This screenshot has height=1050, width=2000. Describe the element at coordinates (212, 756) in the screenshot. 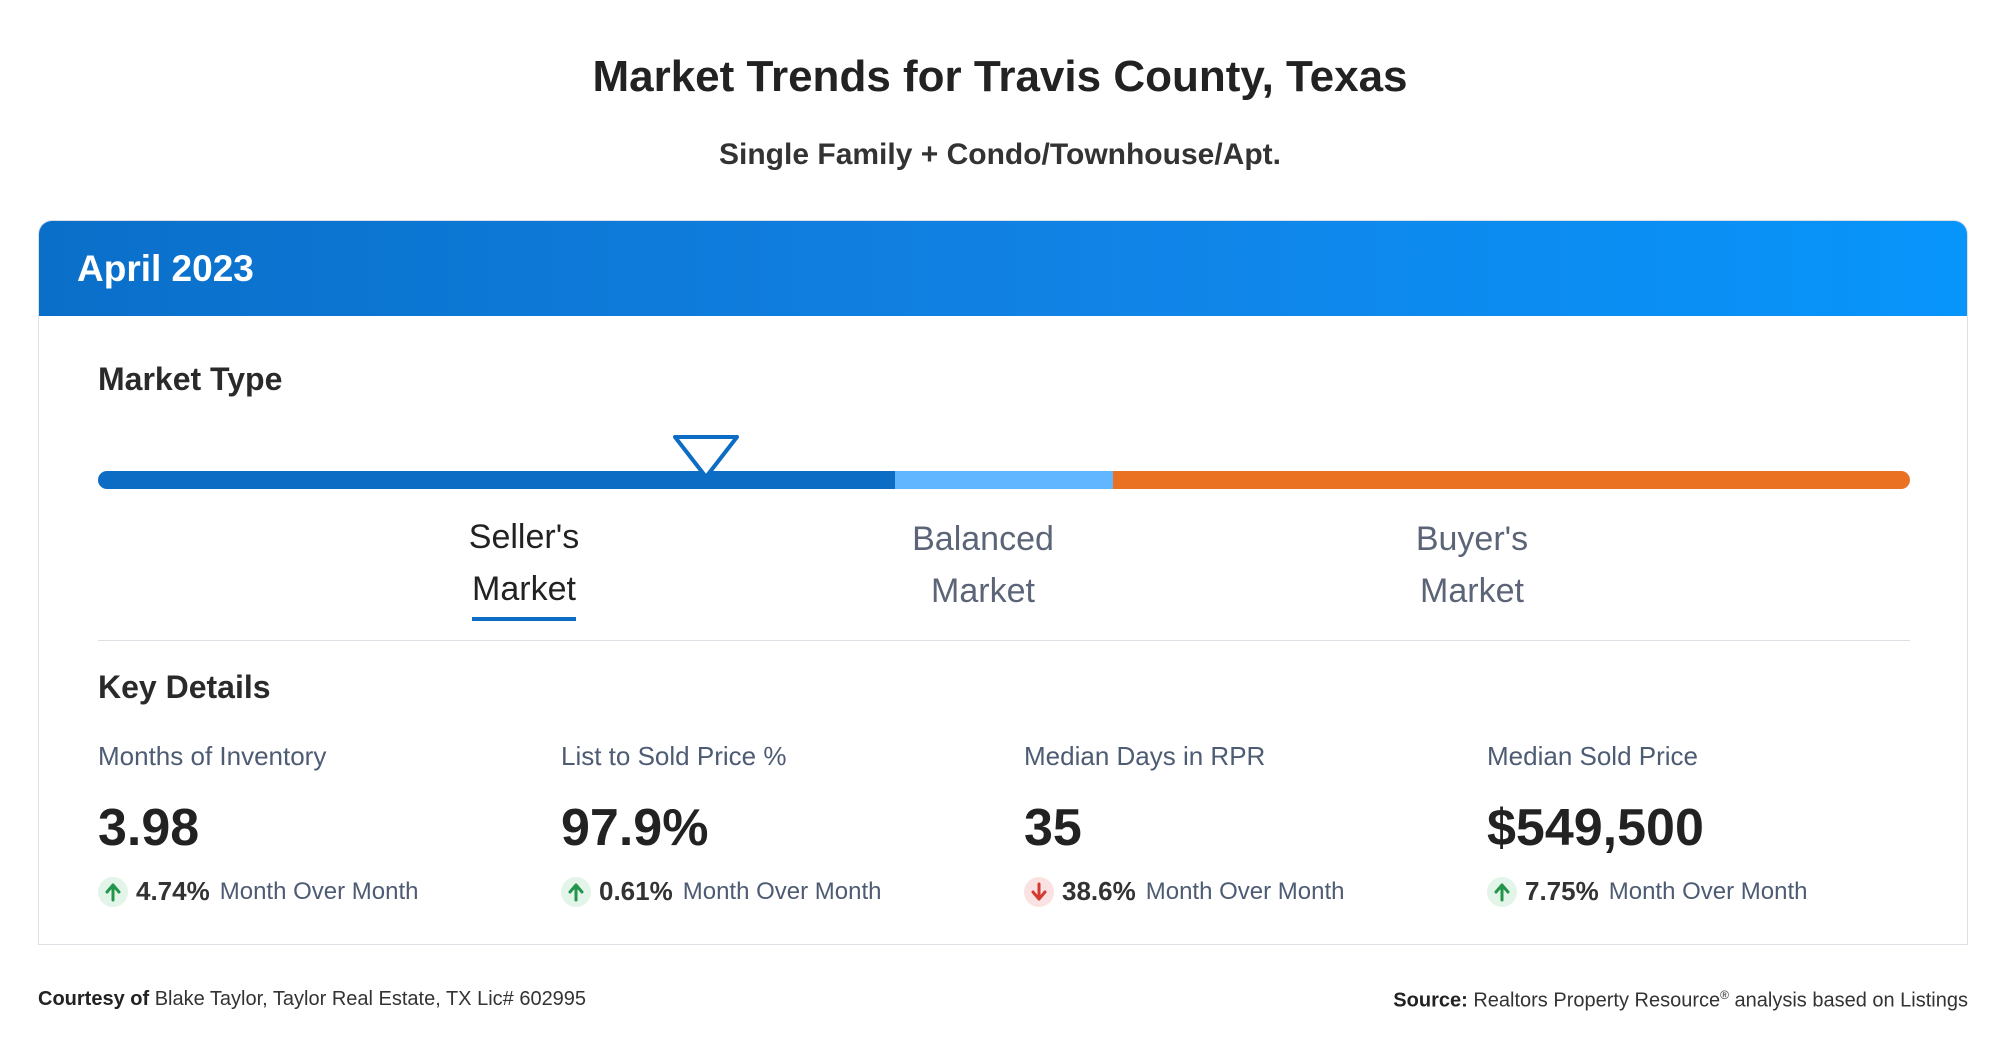

I see `metric-label: Months of Inventory` at that location.